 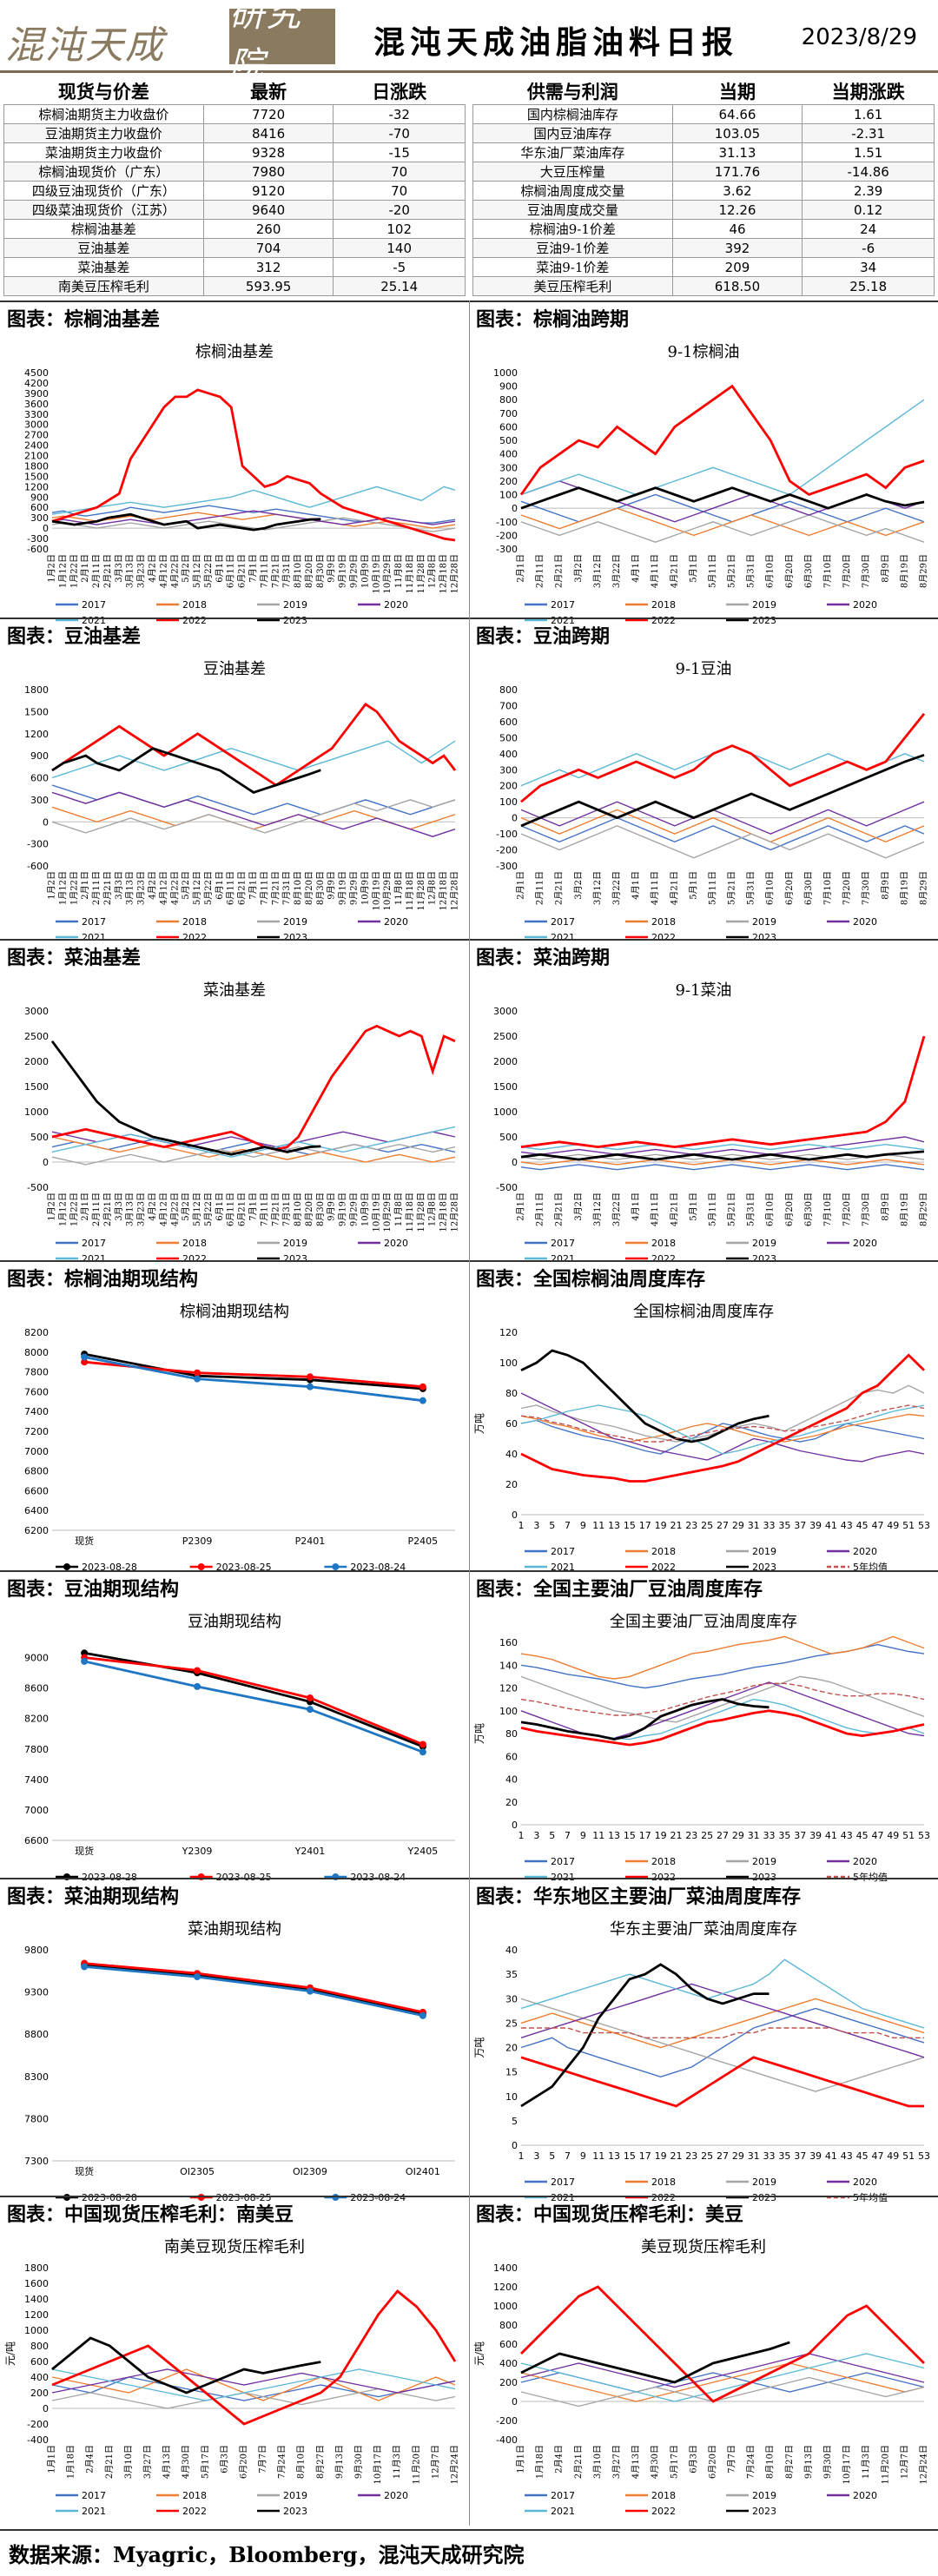 What do you see at coordinates (410, 573) in the screenshot?
I see `x-tick-label: 11月18日` at bounding box center [410, 573].